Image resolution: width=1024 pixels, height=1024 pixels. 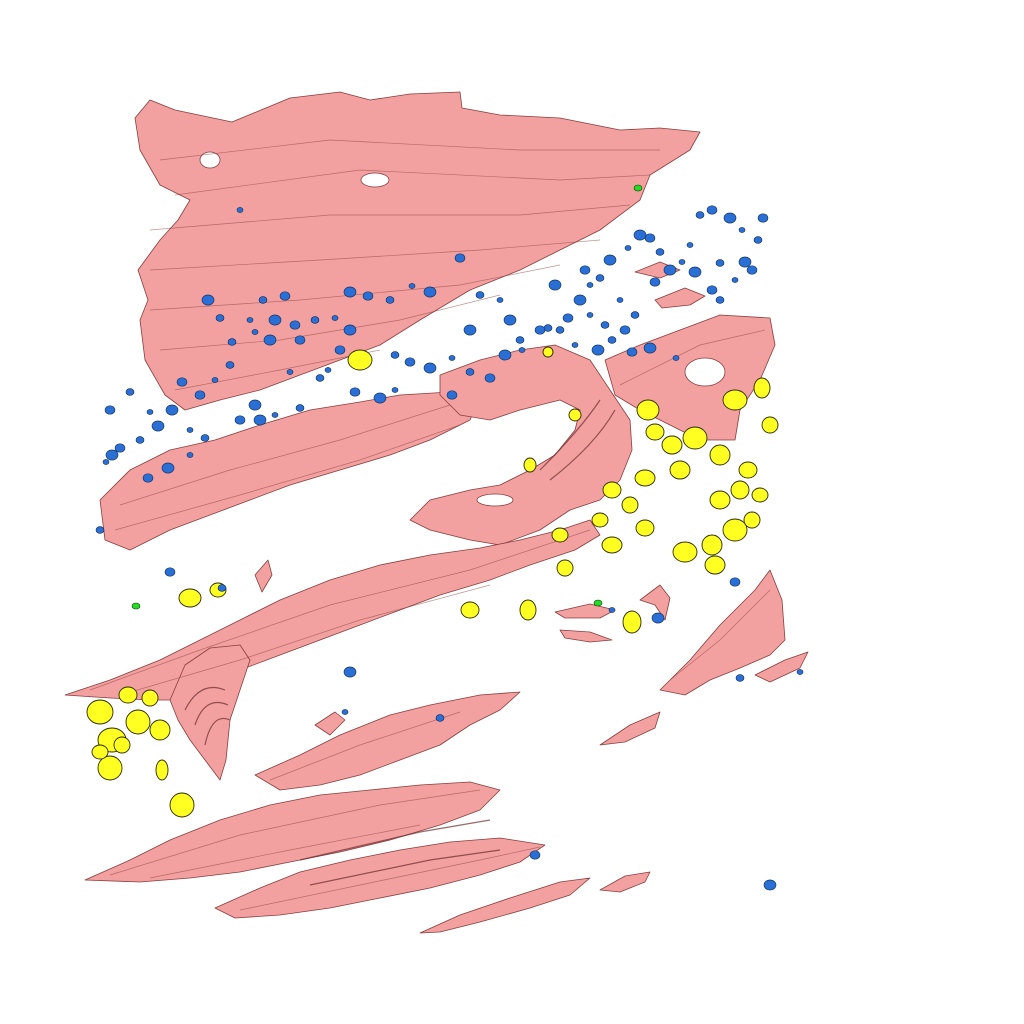 I want to click on fiber-streak-bottom-small, so click(x=625, y=882).